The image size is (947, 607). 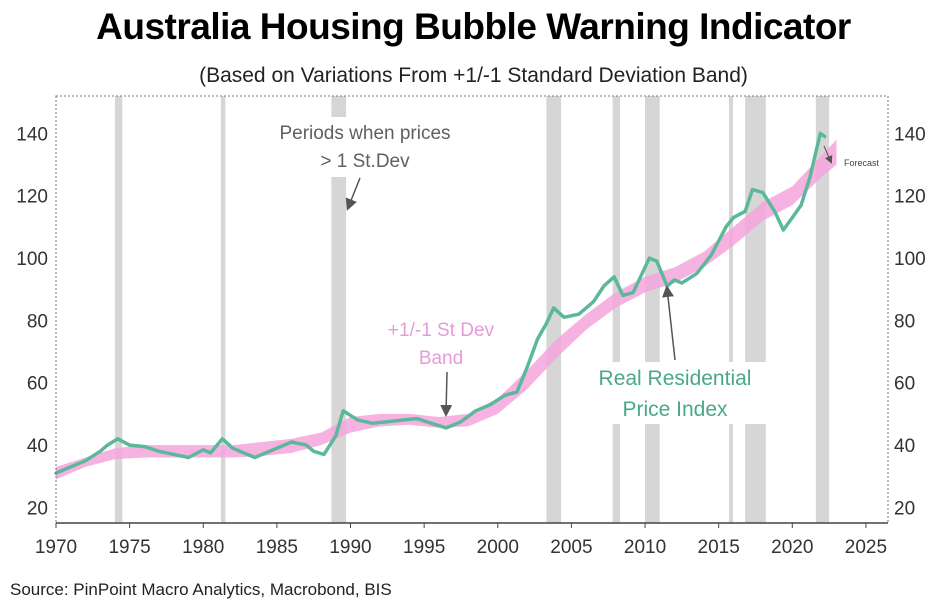 What do you see at coordinates (904, 321) in the screenshot?
I see `y-tick-label-right-80: 80` at bounding box center [904, 321].